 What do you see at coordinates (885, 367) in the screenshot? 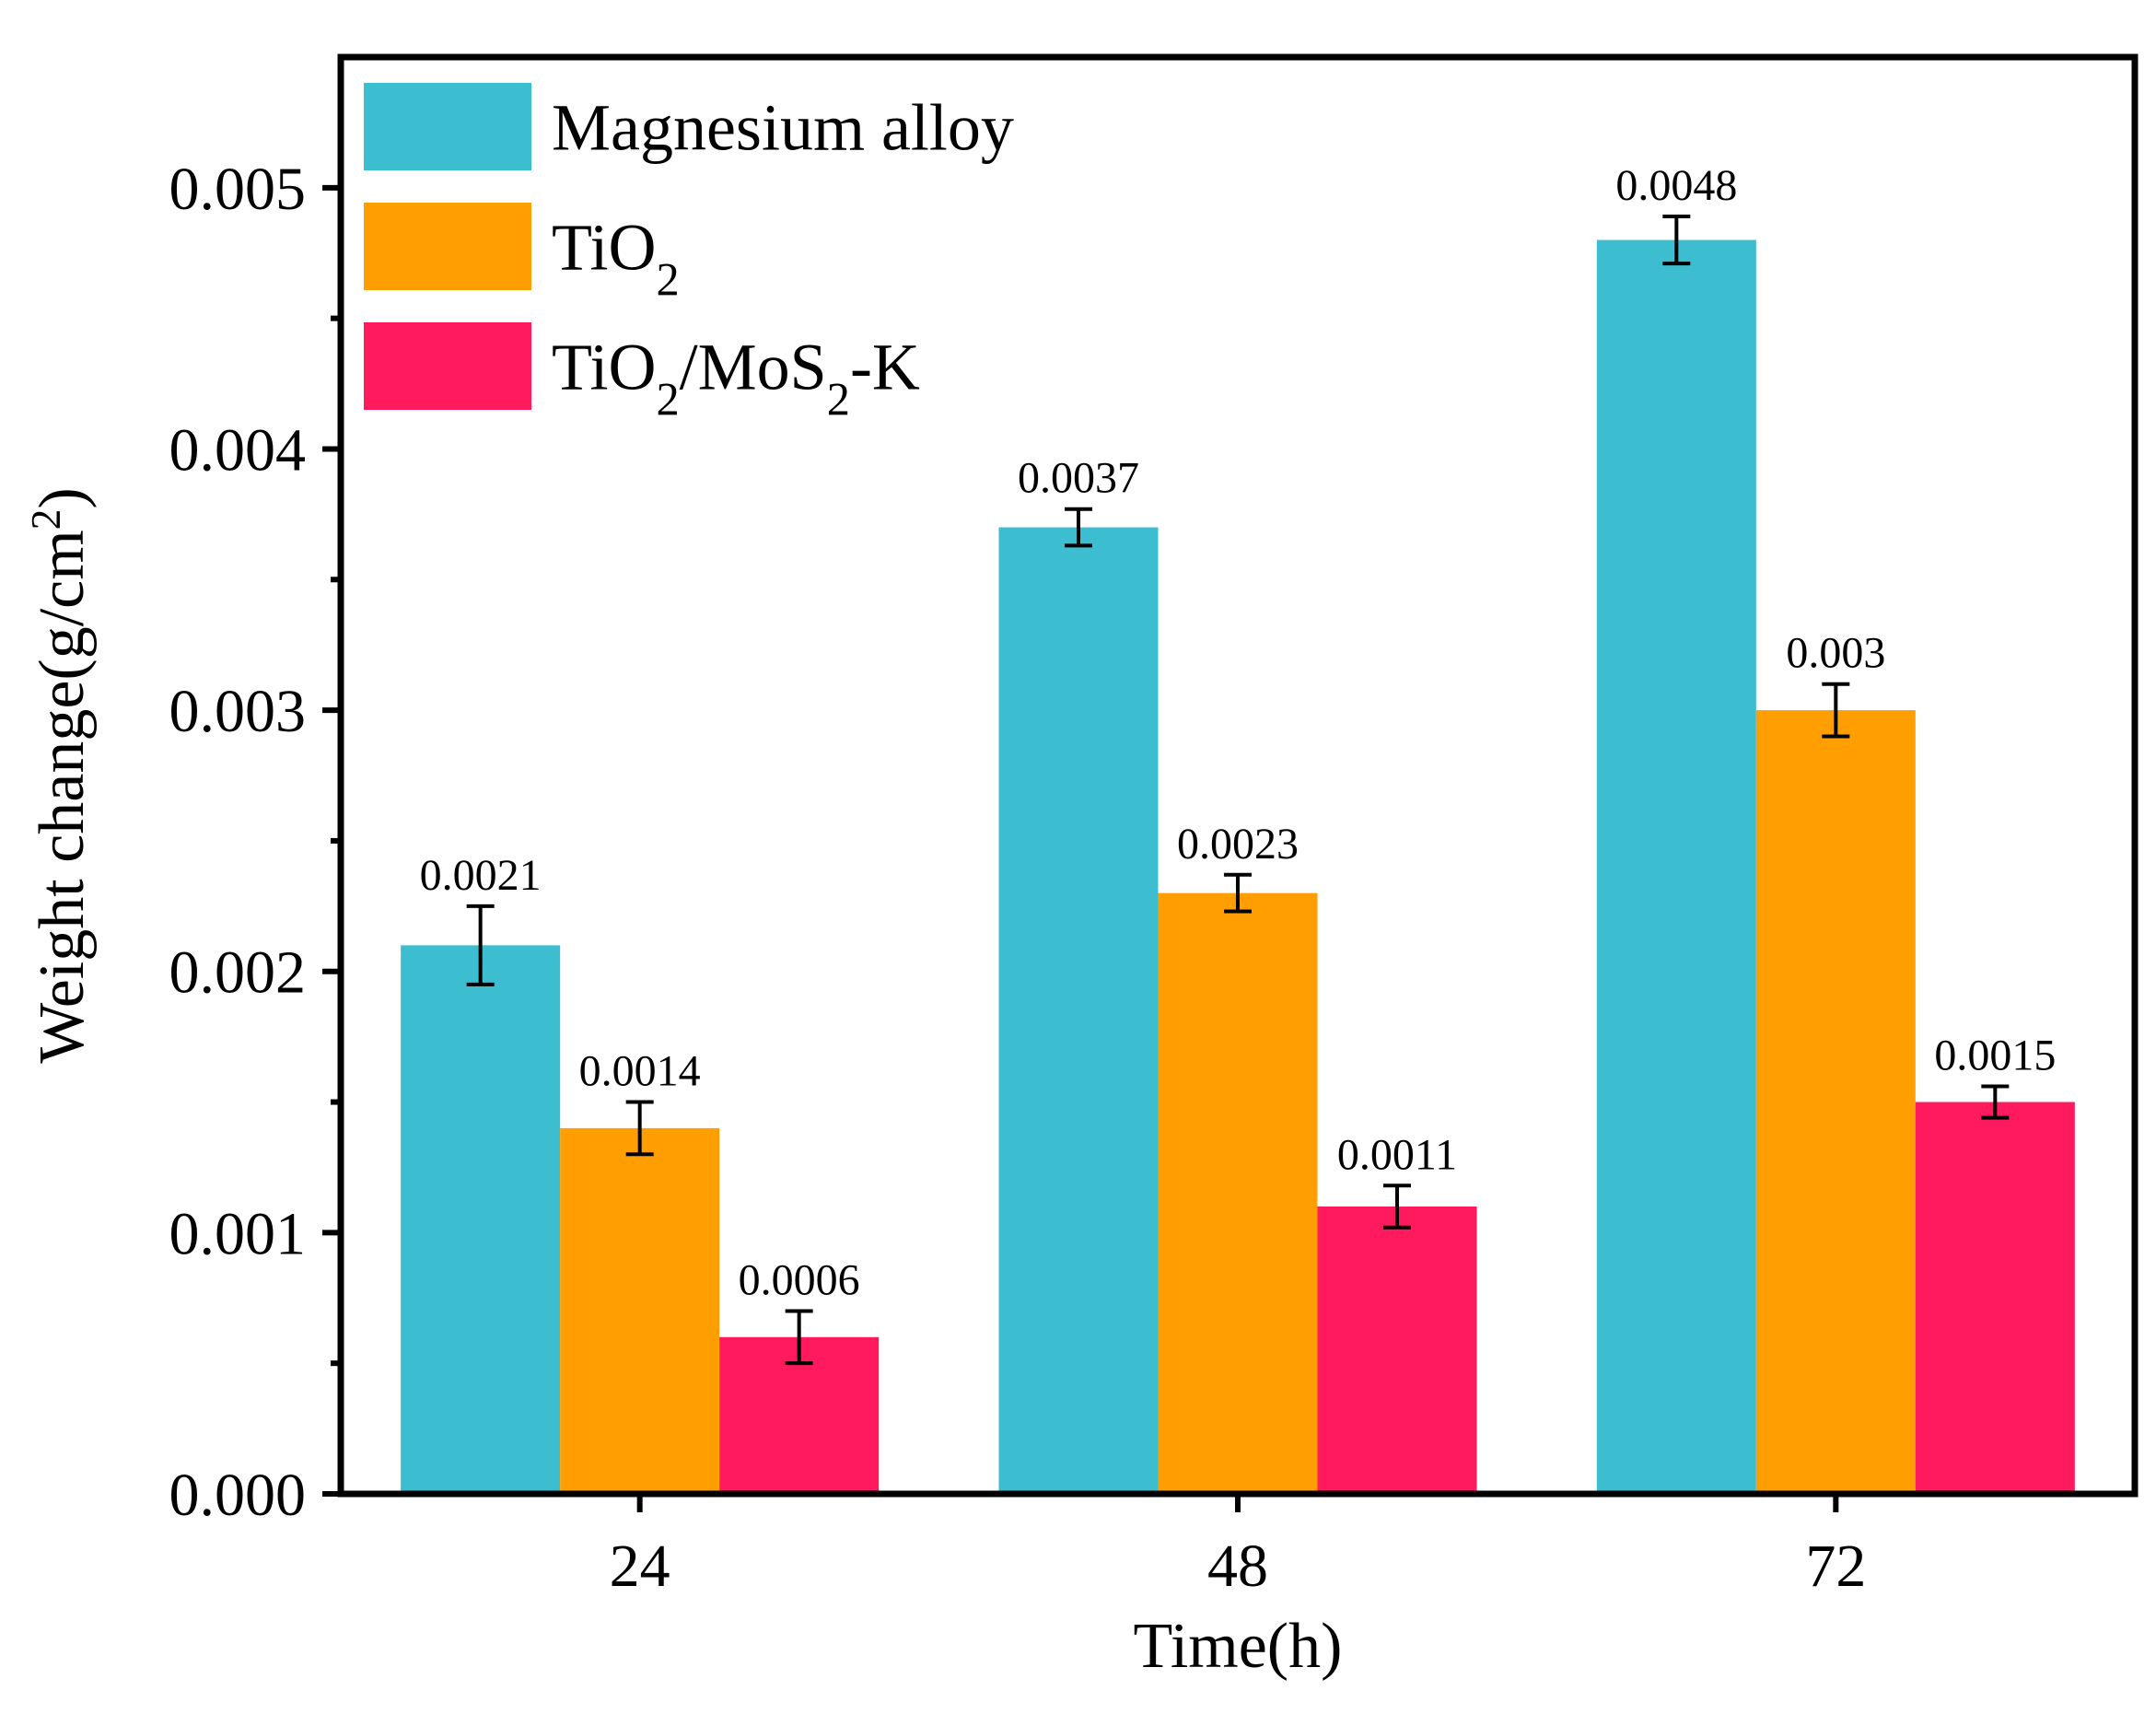
I see `text-part: -K` at bounding box center [885, 367].